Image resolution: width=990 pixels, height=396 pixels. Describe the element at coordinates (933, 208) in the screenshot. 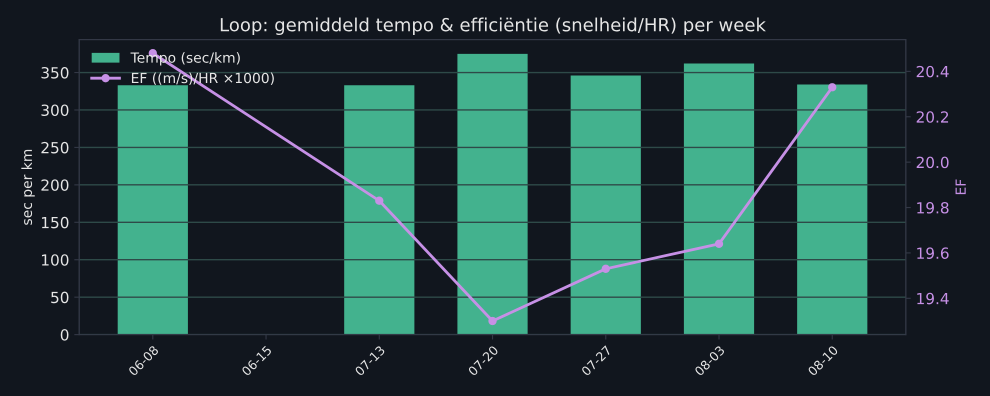

I see `y2-tick-label: 19.8` at that location.